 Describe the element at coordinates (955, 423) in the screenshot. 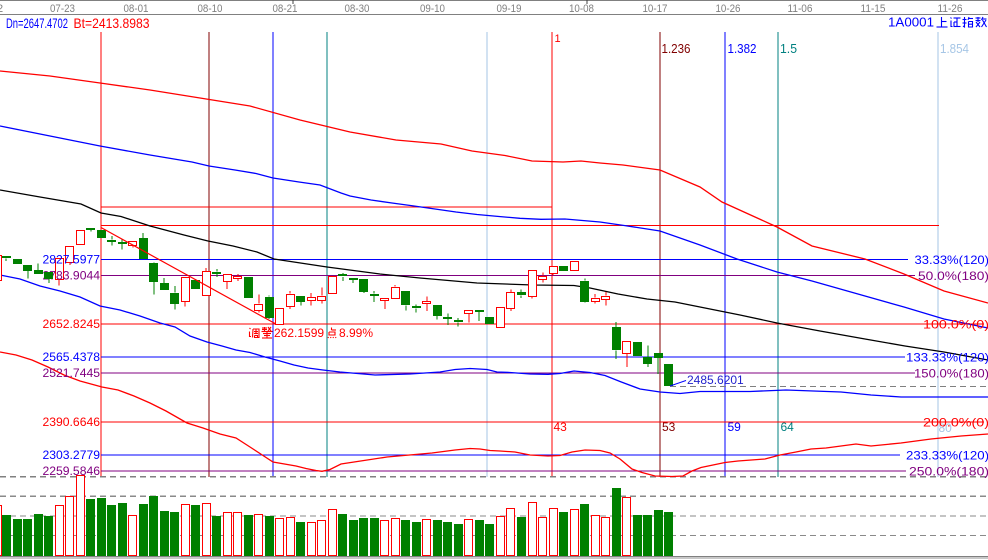

I see `svg-text: 200.0%(0)` at that location.